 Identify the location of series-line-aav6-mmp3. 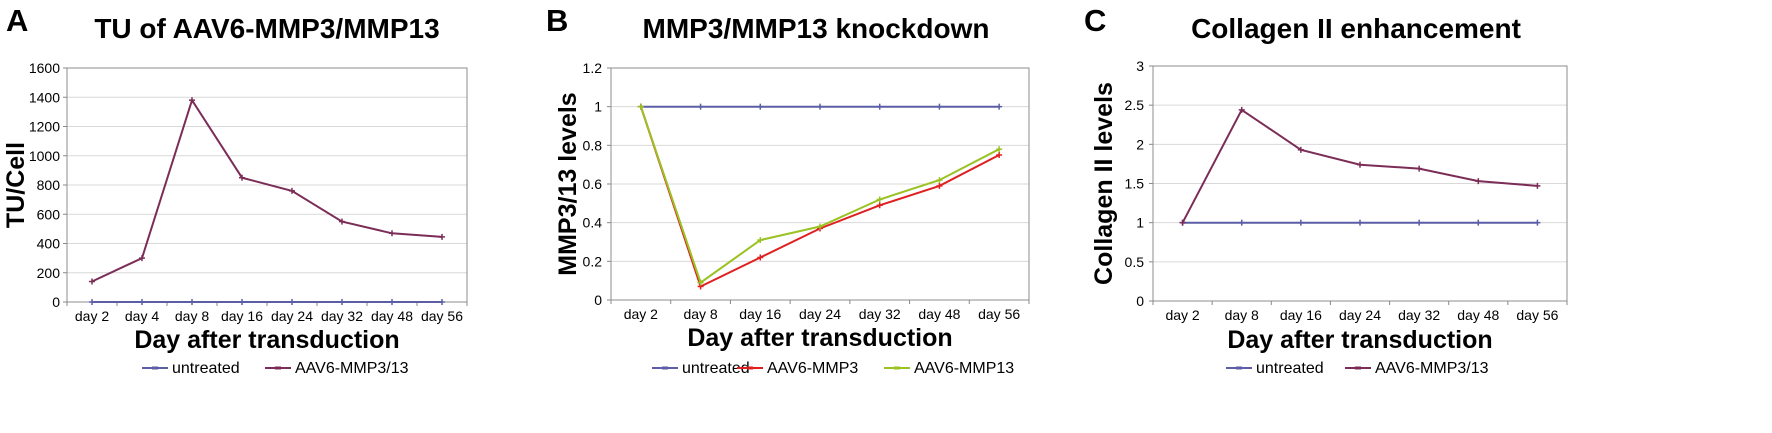
(819, 197).